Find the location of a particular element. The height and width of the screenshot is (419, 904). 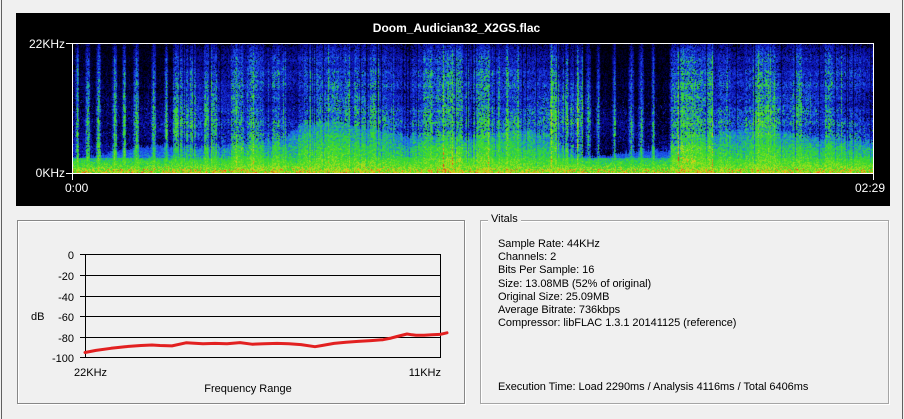

svg-text: -100 is located at coordinates (63, 359).